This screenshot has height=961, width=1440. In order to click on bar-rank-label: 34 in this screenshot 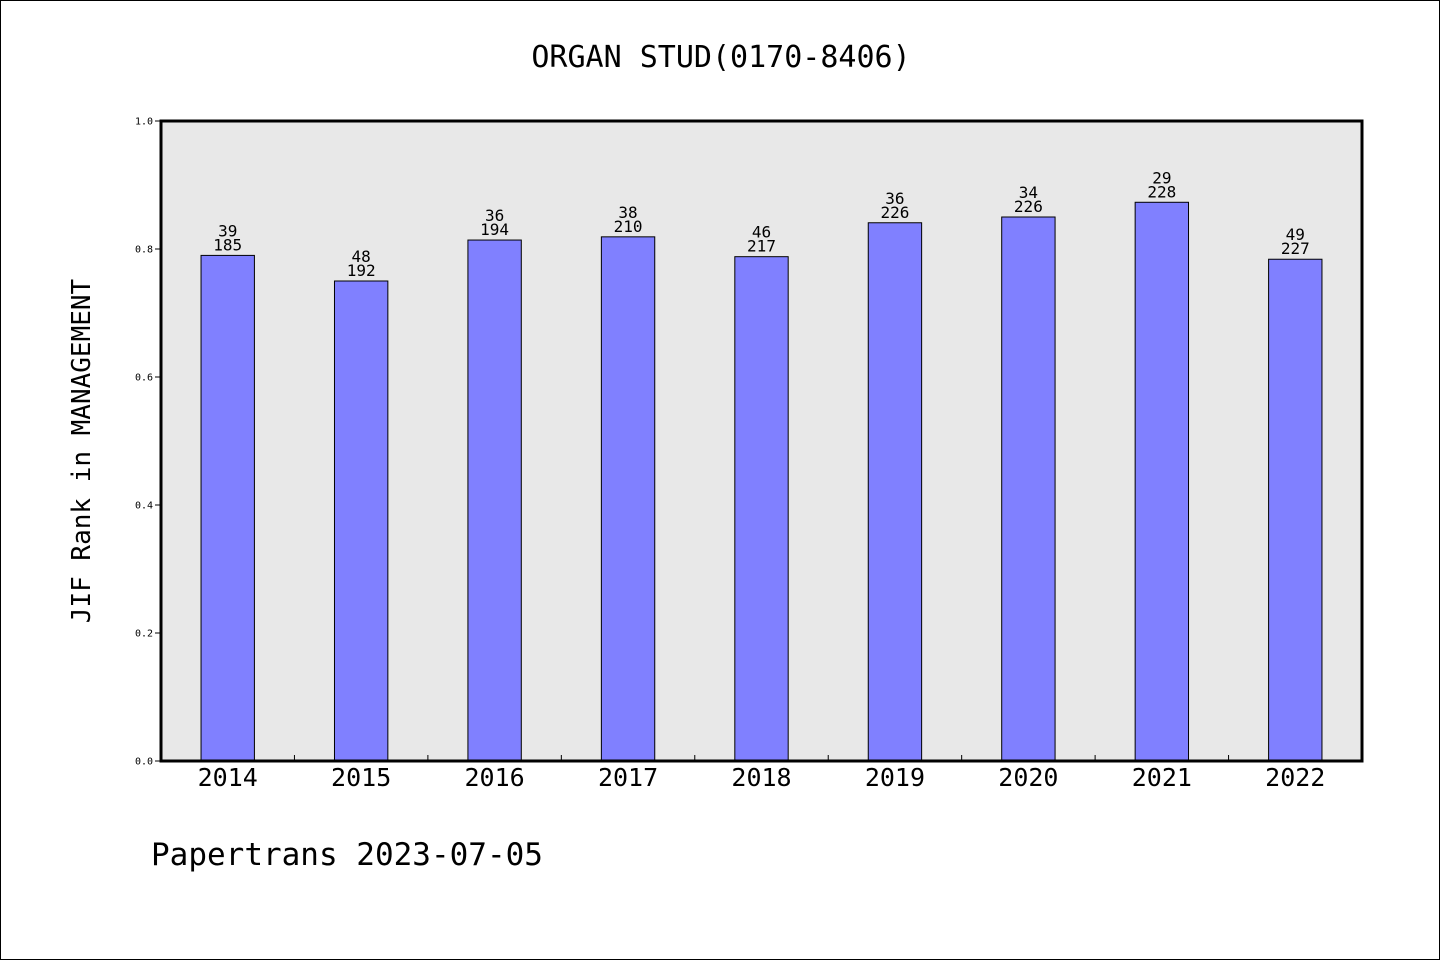, I will do `click(1028, 192)`.